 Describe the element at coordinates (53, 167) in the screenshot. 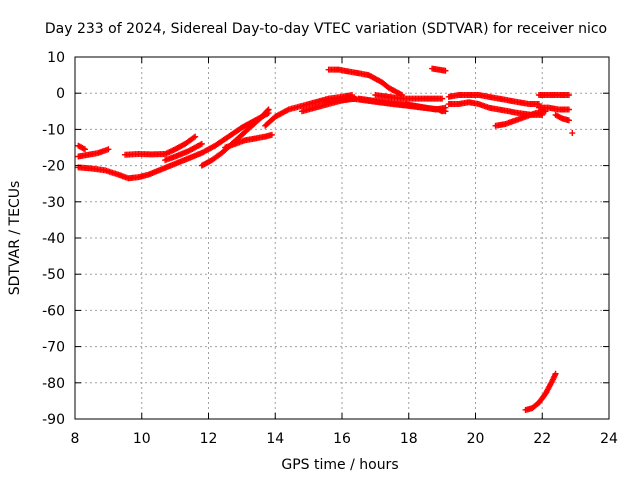

I see `y-tick-label: -20` at that location.